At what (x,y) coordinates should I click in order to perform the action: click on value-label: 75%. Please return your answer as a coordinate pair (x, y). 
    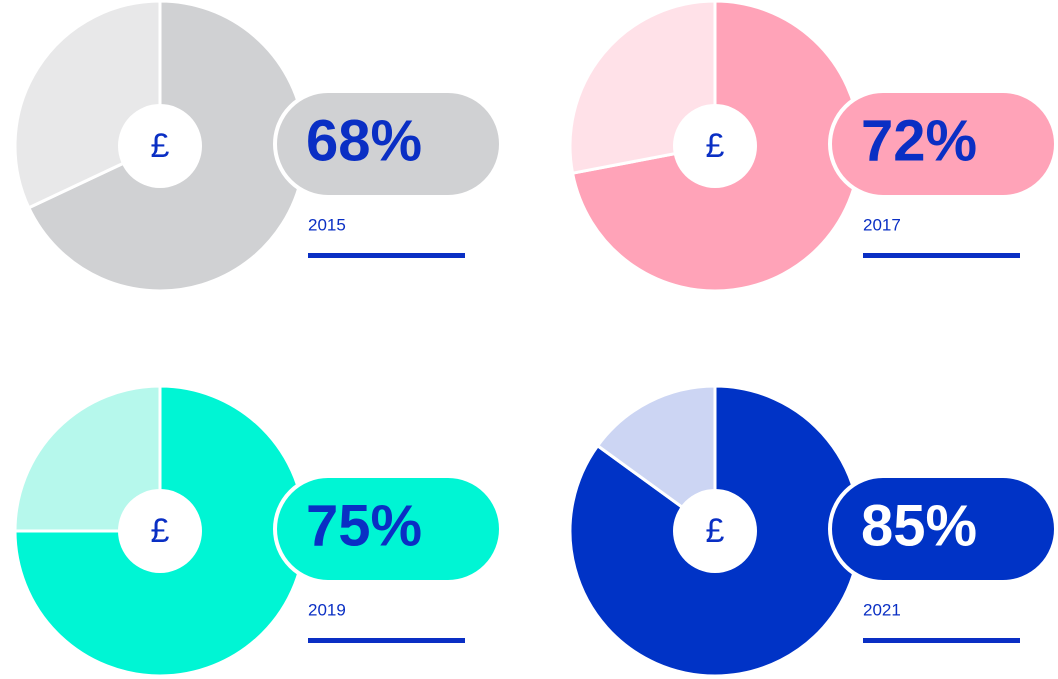
    Looking at the image, I should click on (364, 525).